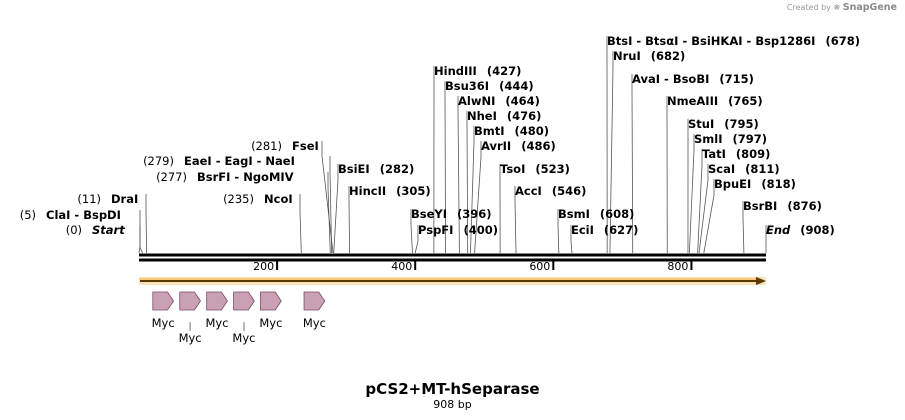  Describe the element at coordinates (668, 56) in the screenshot. I see `site-position: (682)` at that location.